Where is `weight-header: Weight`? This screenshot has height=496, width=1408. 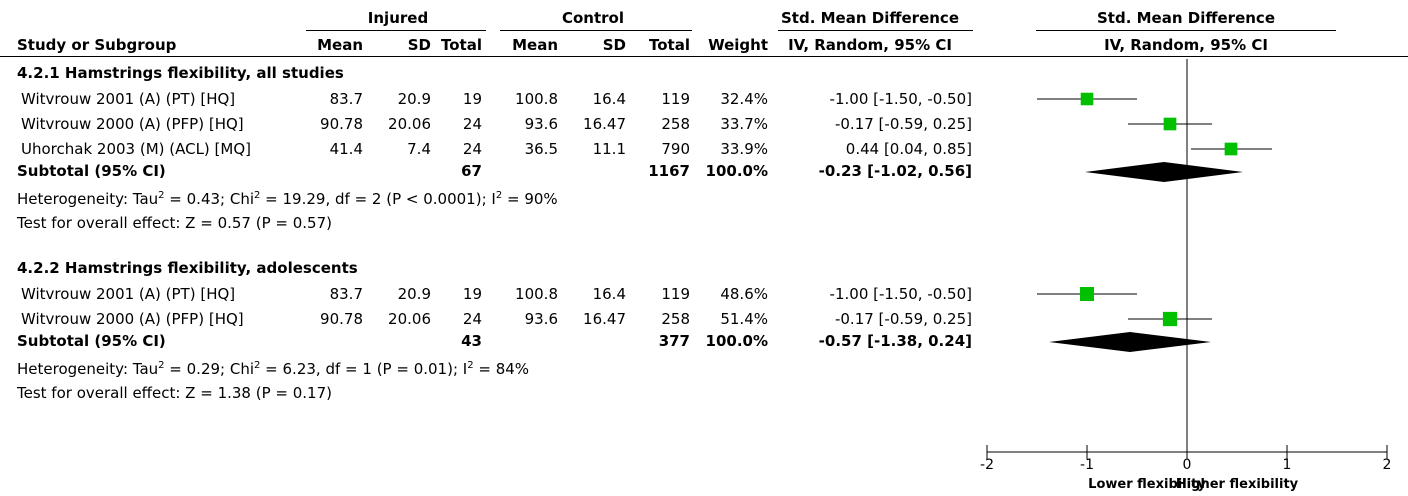 weight-header: Weight is located at coordinates (738, 45).